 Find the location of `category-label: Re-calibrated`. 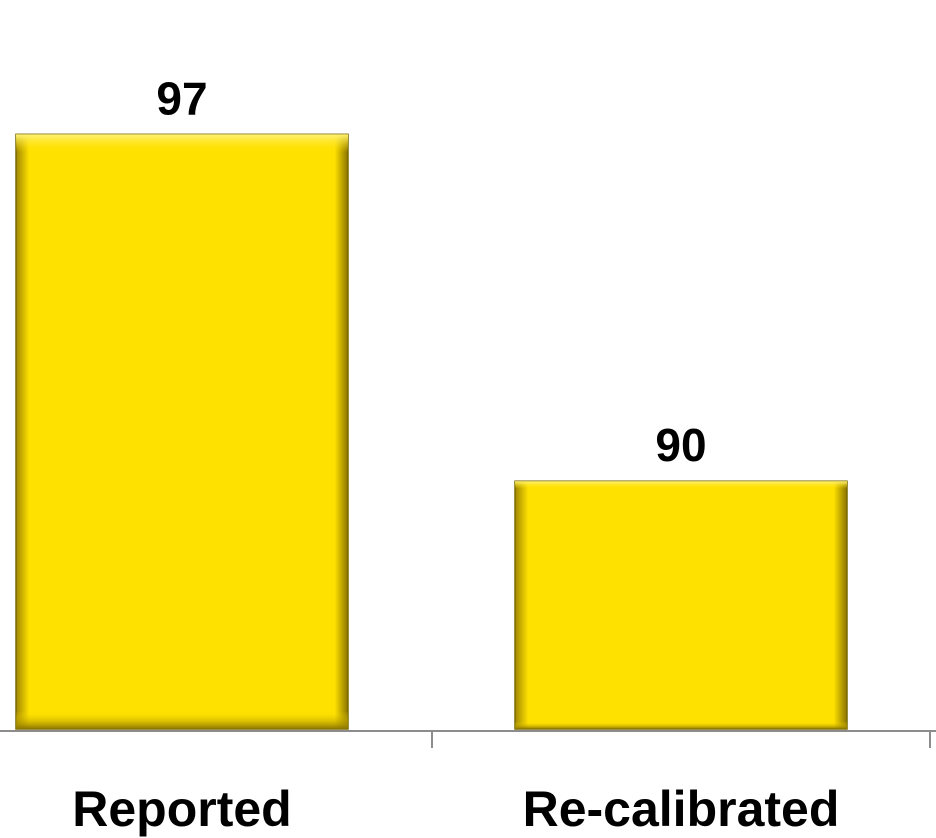

category-label: Re-calibrated is located at coordinates (681, 809).